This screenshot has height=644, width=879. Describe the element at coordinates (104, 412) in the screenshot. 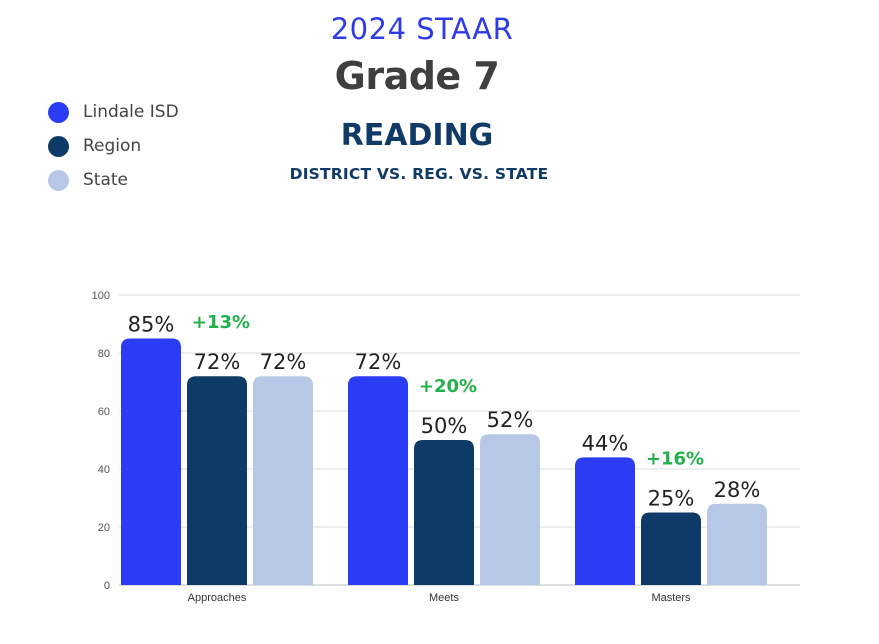

I see `y-tick-label: 60` at that location.